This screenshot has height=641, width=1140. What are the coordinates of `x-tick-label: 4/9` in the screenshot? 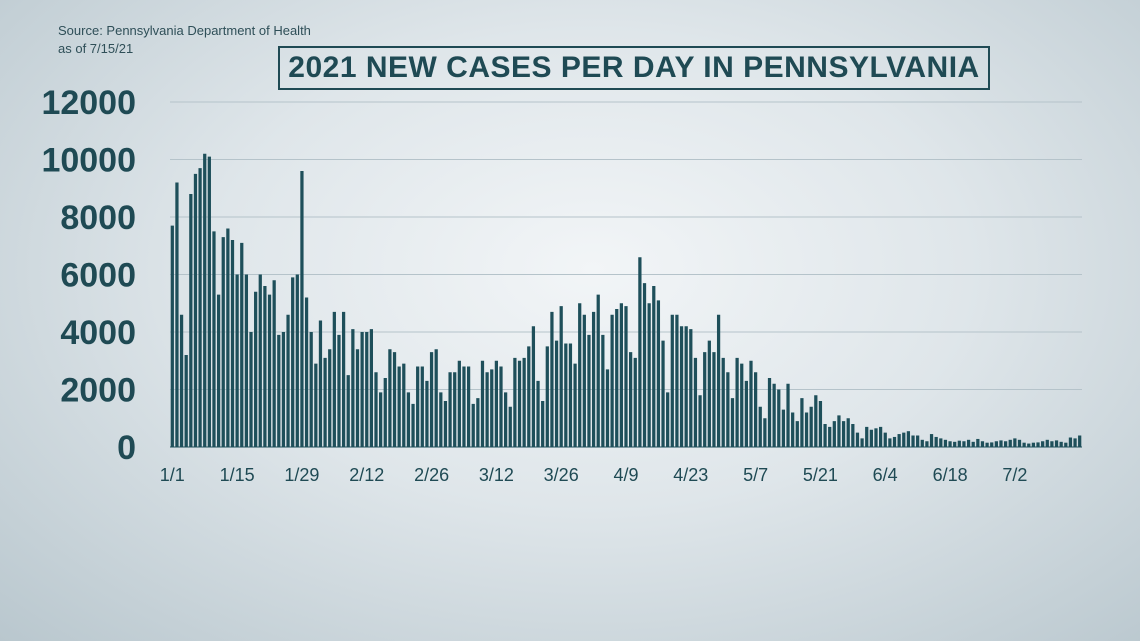 It's located at (625, 475).